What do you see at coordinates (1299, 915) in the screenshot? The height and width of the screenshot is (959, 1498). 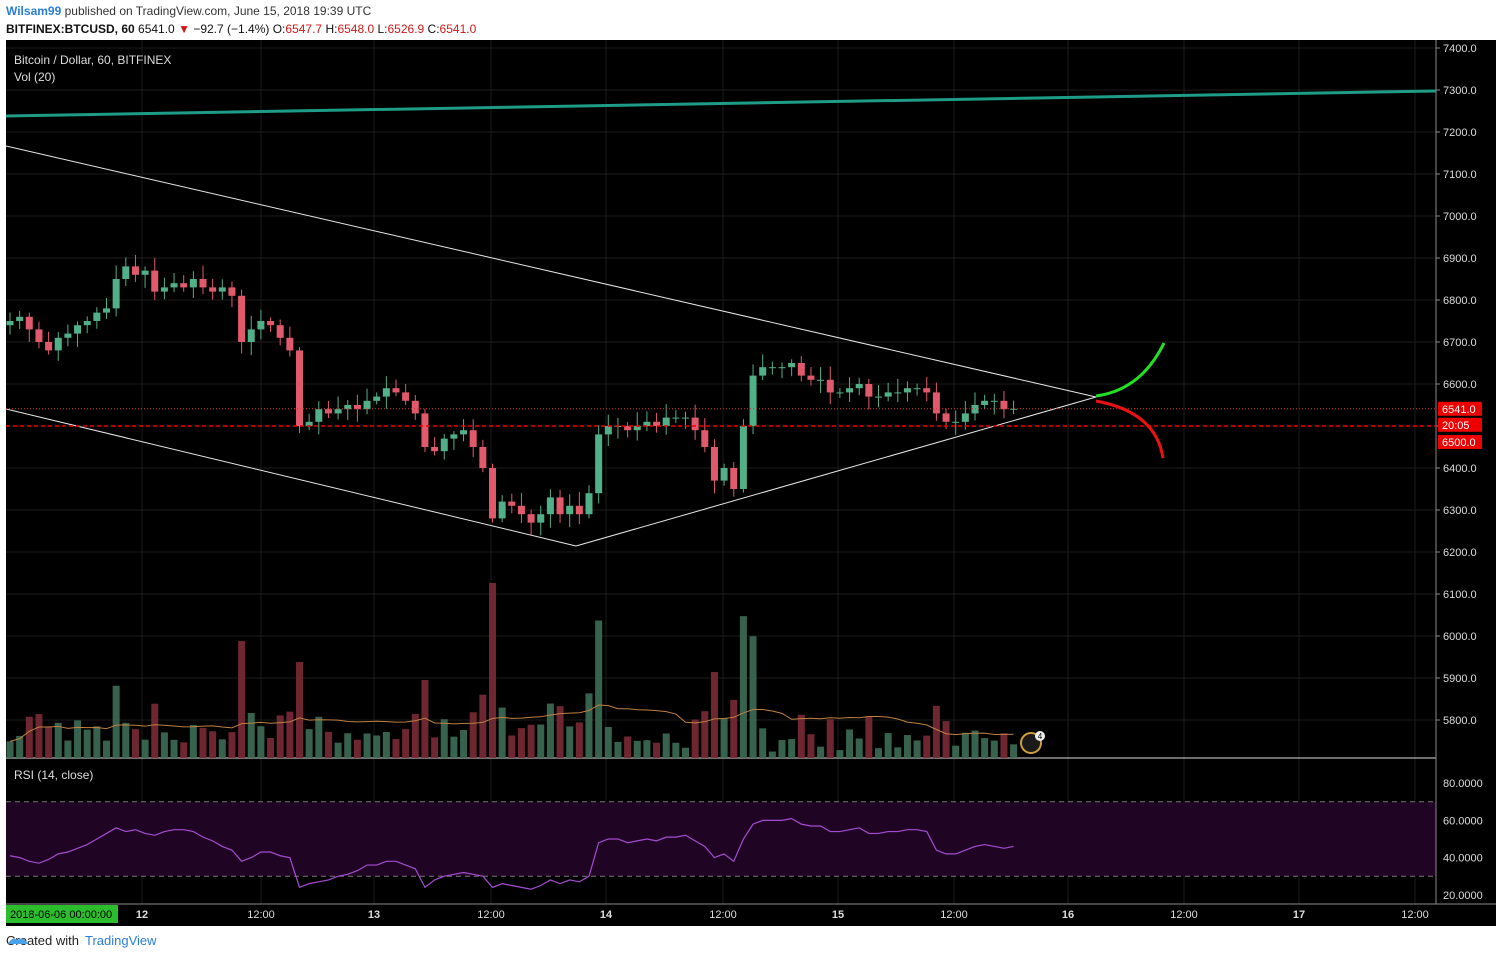 I see `time-tick-label: 17` at bounding box center [1299, 915].